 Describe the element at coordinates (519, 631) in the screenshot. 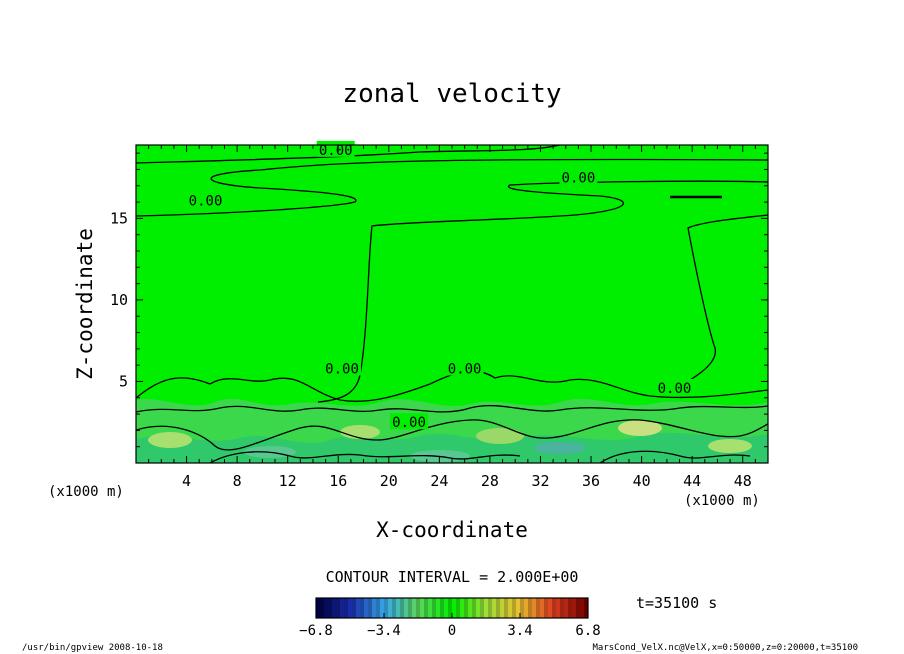

I see `colorbar-tick-label: 3.4` at that location.